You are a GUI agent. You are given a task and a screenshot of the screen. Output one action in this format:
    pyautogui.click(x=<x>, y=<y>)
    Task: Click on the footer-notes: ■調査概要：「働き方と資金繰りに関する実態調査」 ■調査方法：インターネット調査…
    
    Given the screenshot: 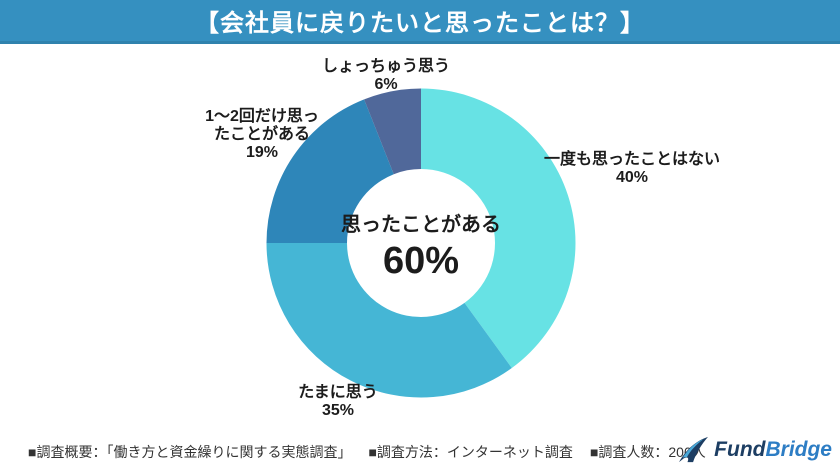 What is the action you would take?
    pyautogui.click(x=367, y=452)
    